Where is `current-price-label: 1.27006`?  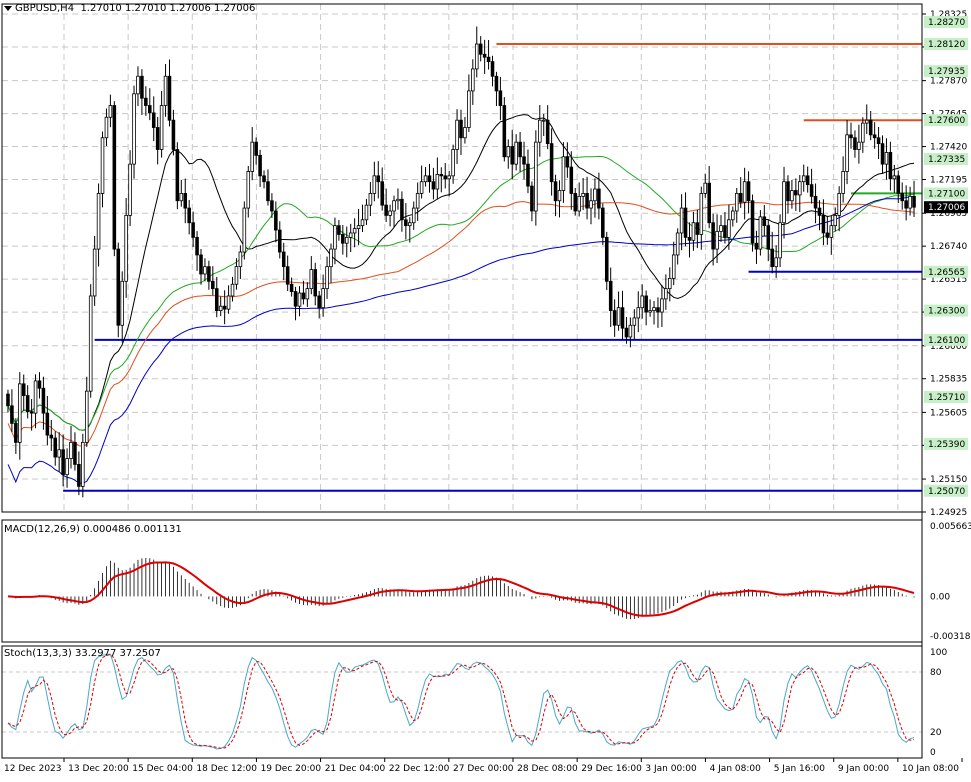 current-price-label: 1.27006 is located at coordinates (946, 208).